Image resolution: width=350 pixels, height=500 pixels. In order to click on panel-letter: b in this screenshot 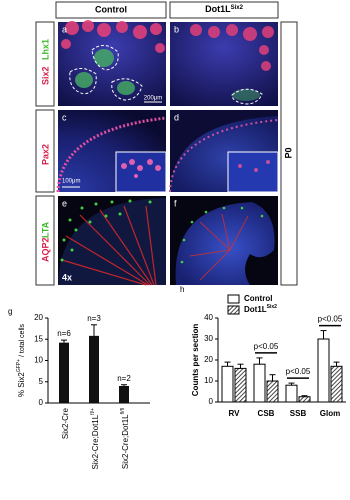, I will do `click(176, 29)`.